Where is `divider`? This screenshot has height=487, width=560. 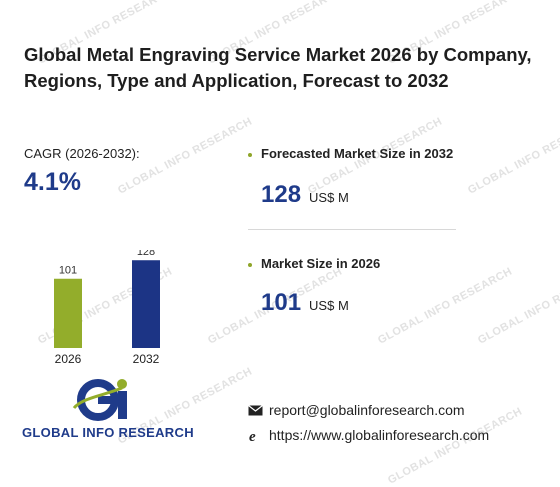
divider is located at coordinates (352, 229).